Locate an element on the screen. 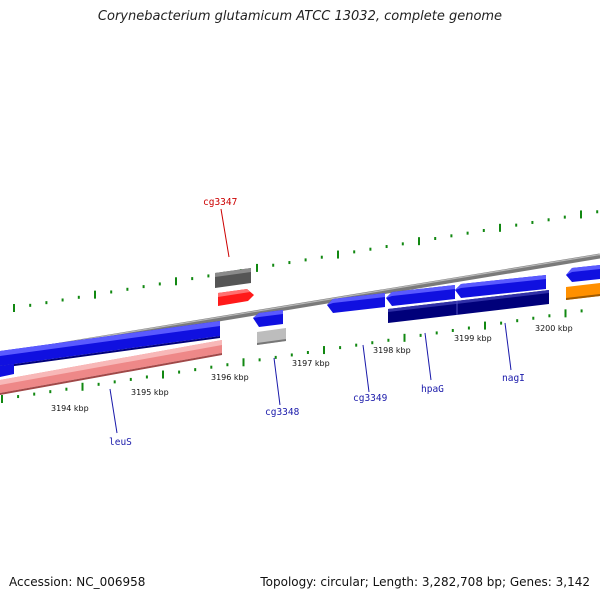  gene-label-cg3348: cg3348 is located at coordinates (282, 412).